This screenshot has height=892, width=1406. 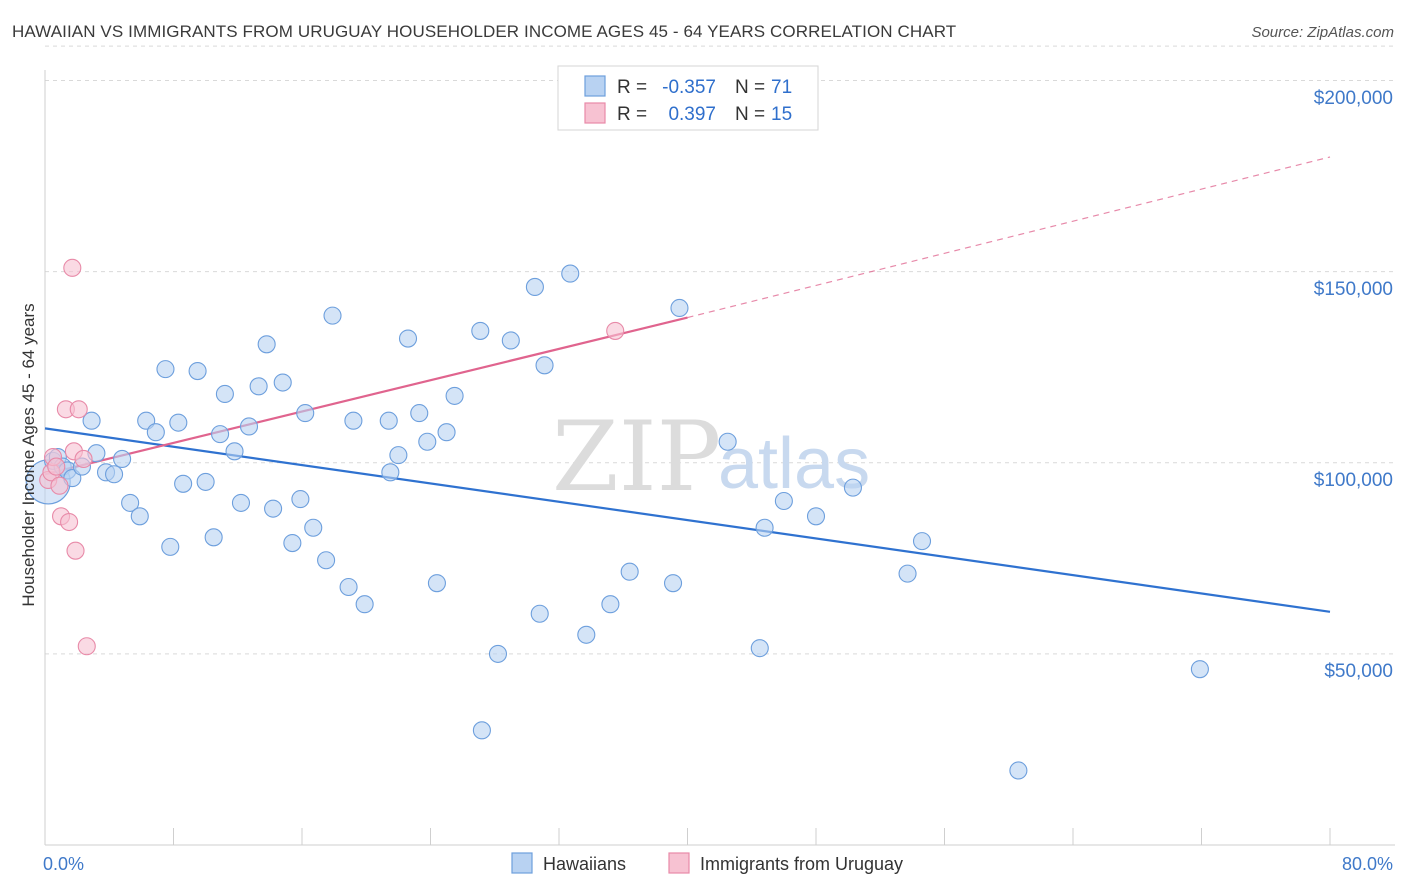 I want to click on trend-line-uruguay-extension, so click(x=1009, y=237).